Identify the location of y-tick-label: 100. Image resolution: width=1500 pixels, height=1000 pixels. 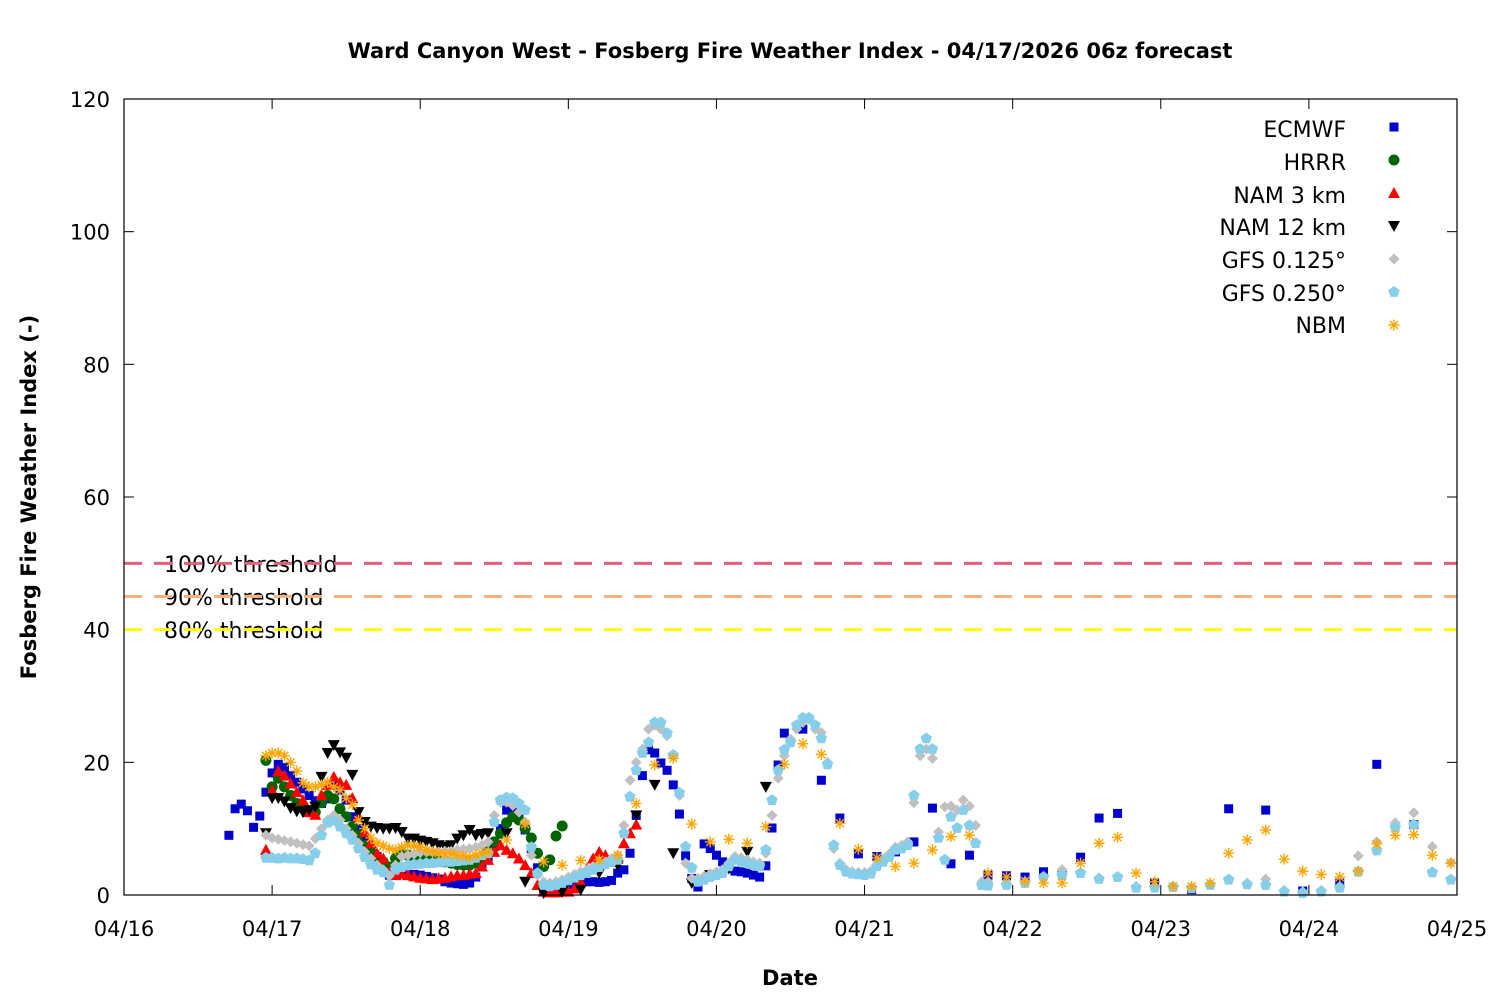
(90, 233).